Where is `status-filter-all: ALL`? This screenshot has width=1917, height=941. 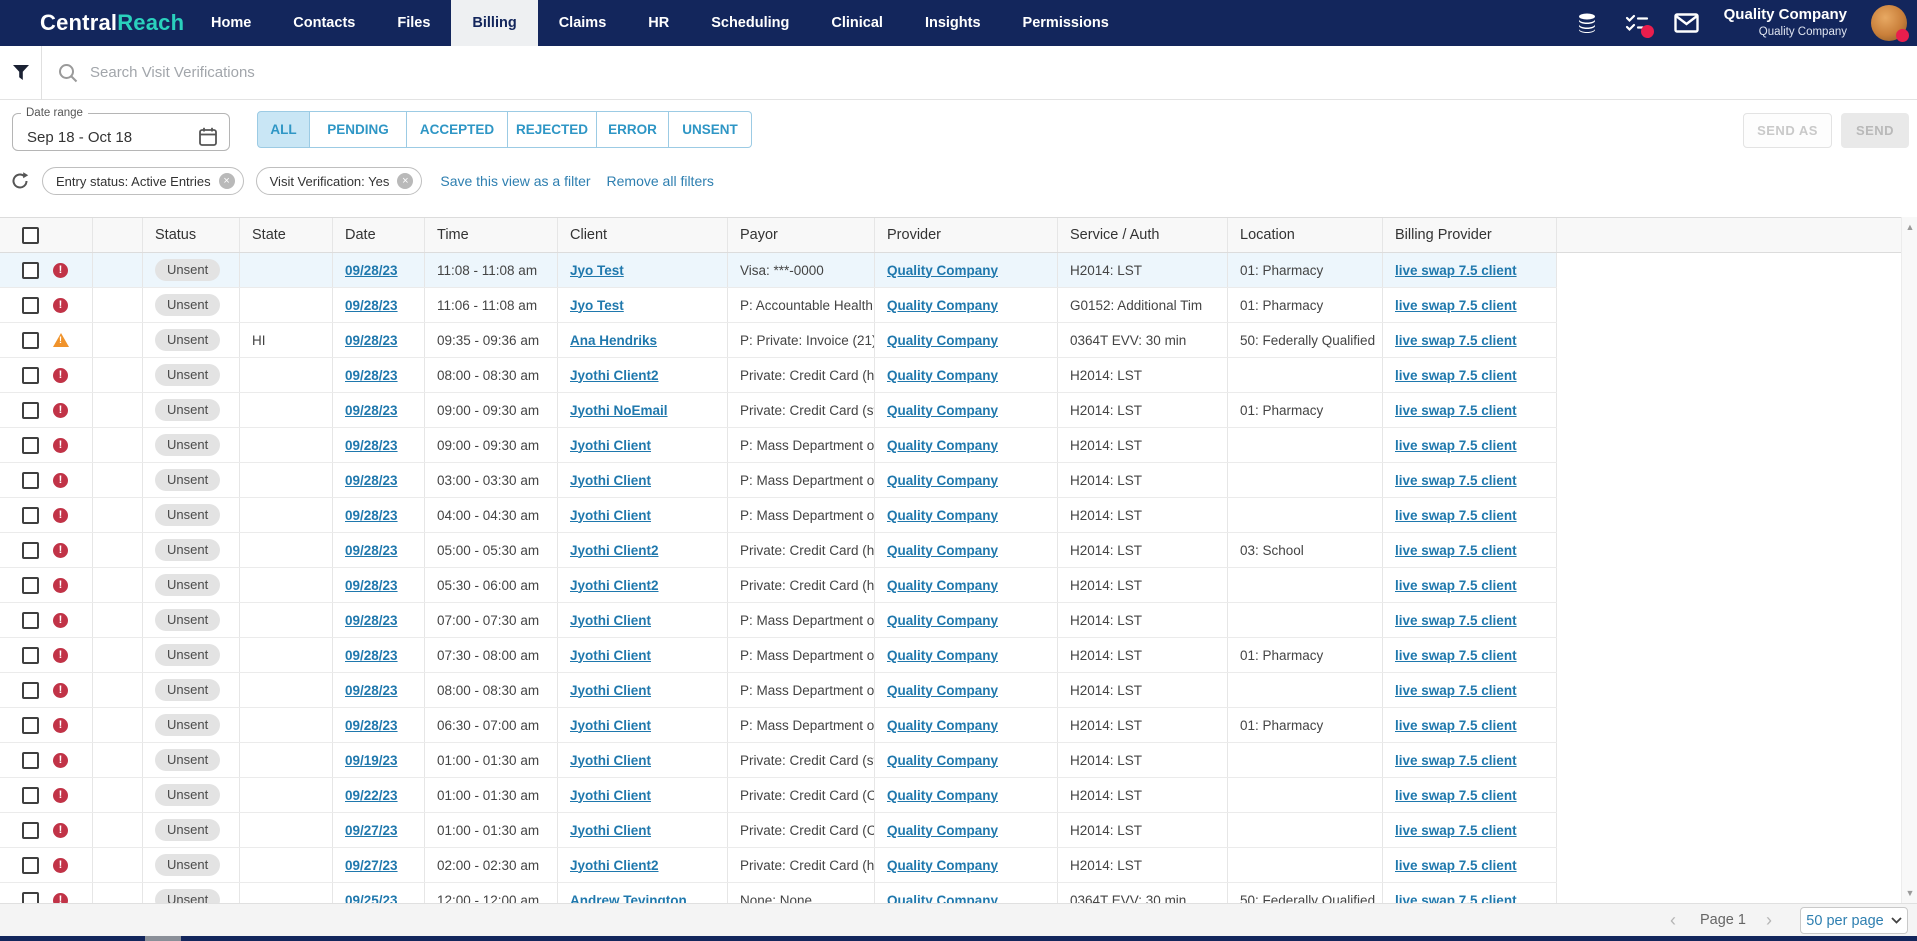
status-filter-all: ALL is located at coordinates (283, 129).